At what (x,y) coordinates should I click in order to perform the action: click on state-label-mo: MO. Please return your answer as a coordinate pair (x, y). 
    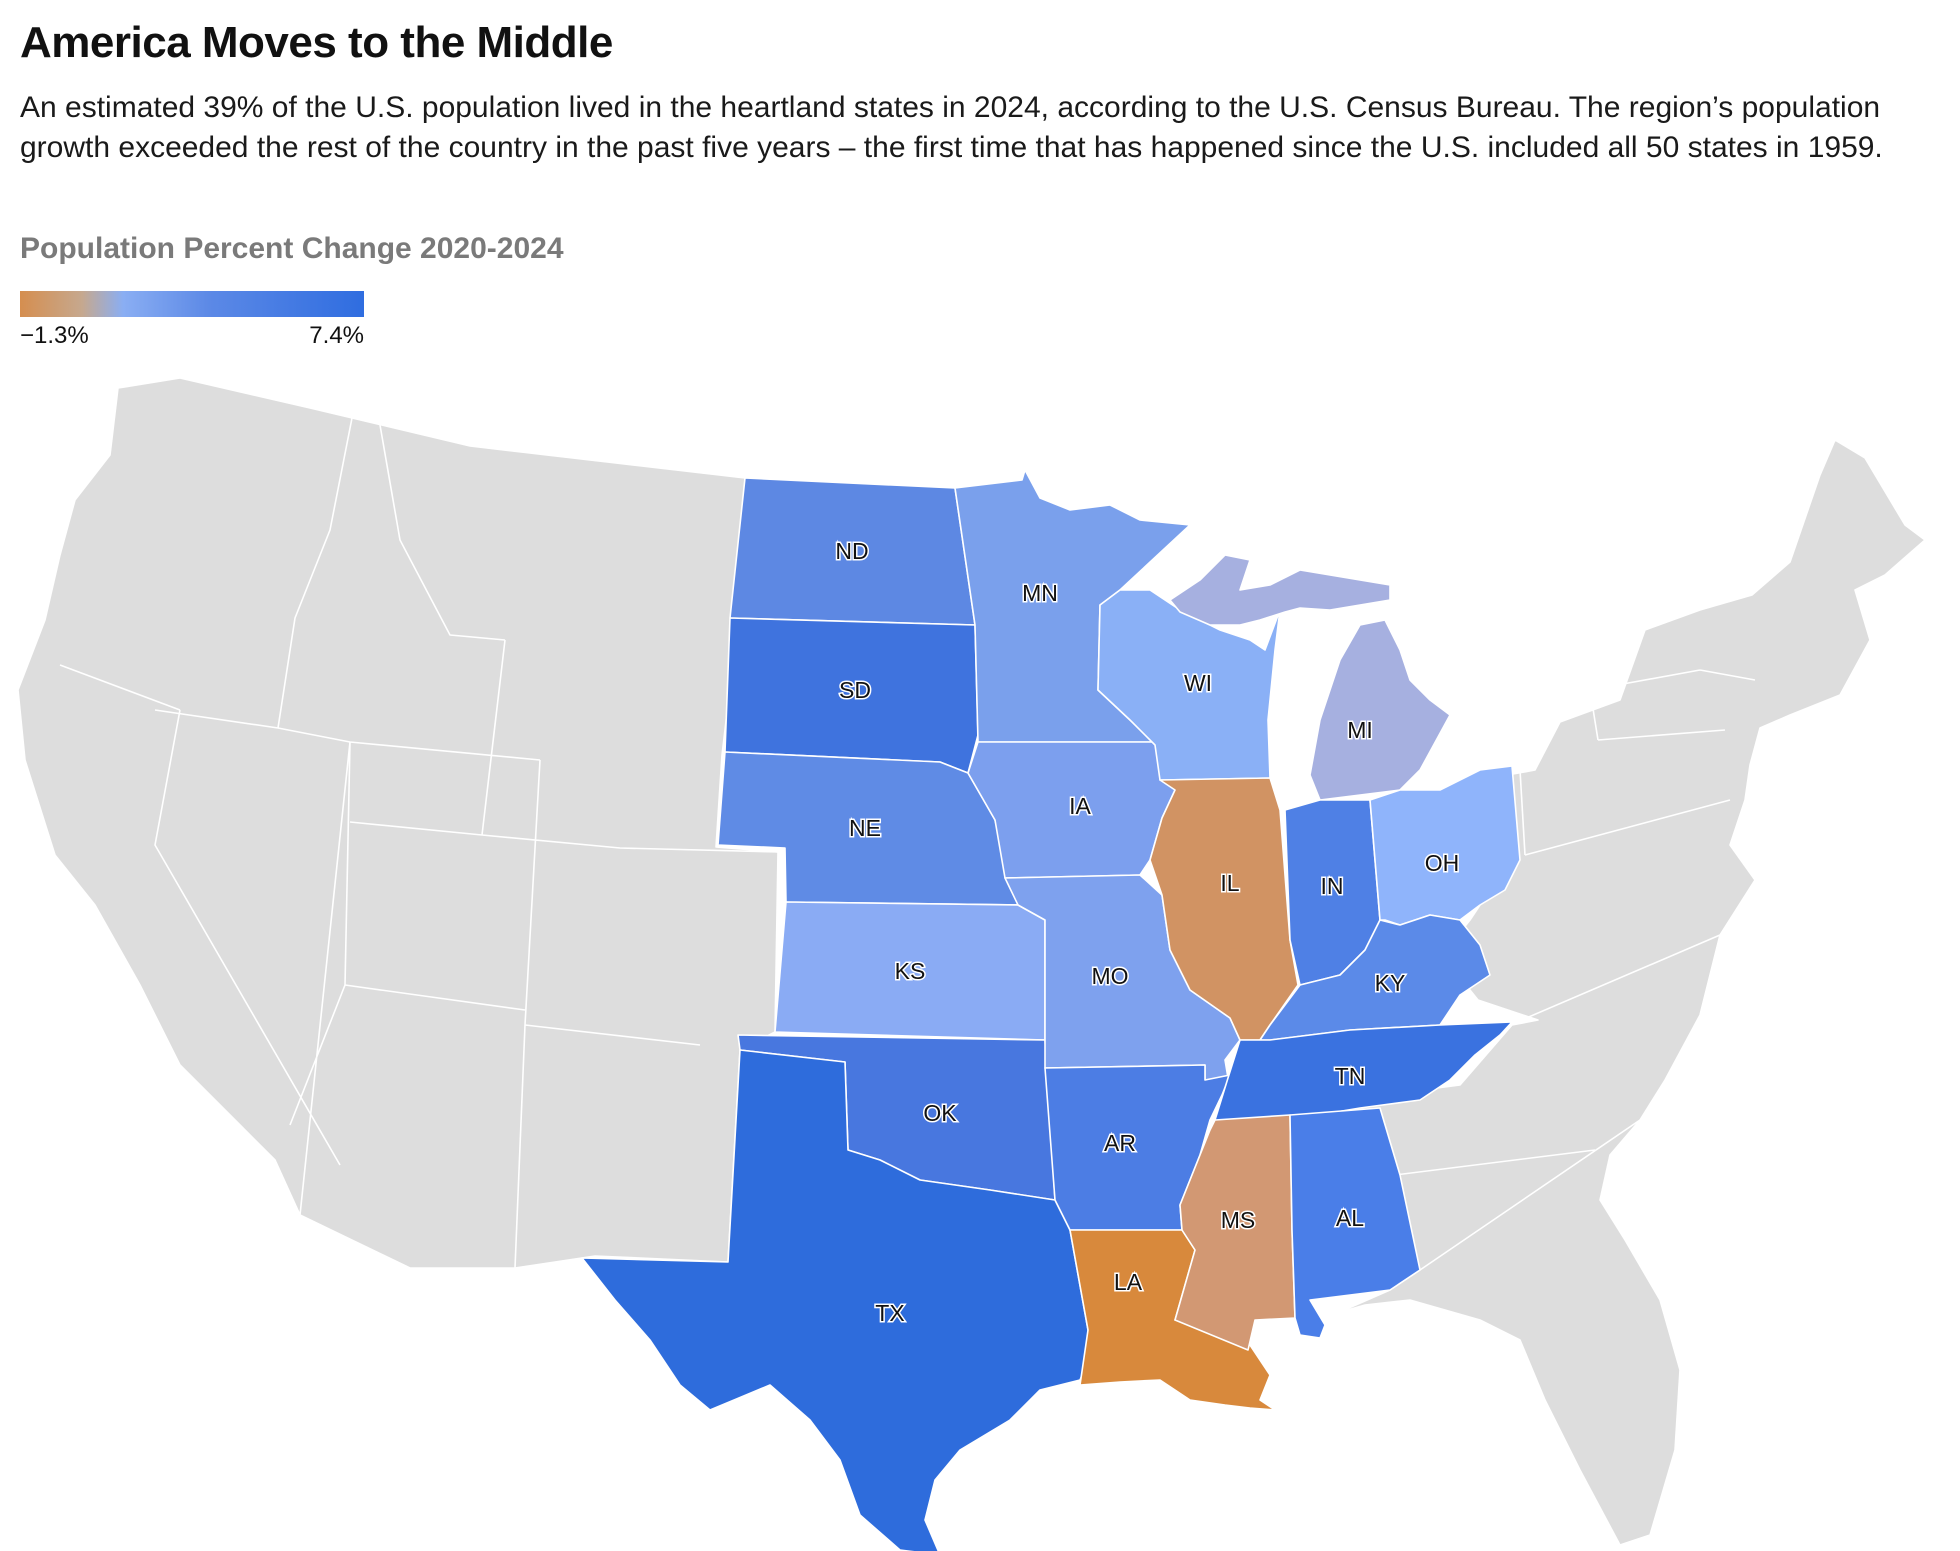
    Looking at the image, I should click on (1109, 976).